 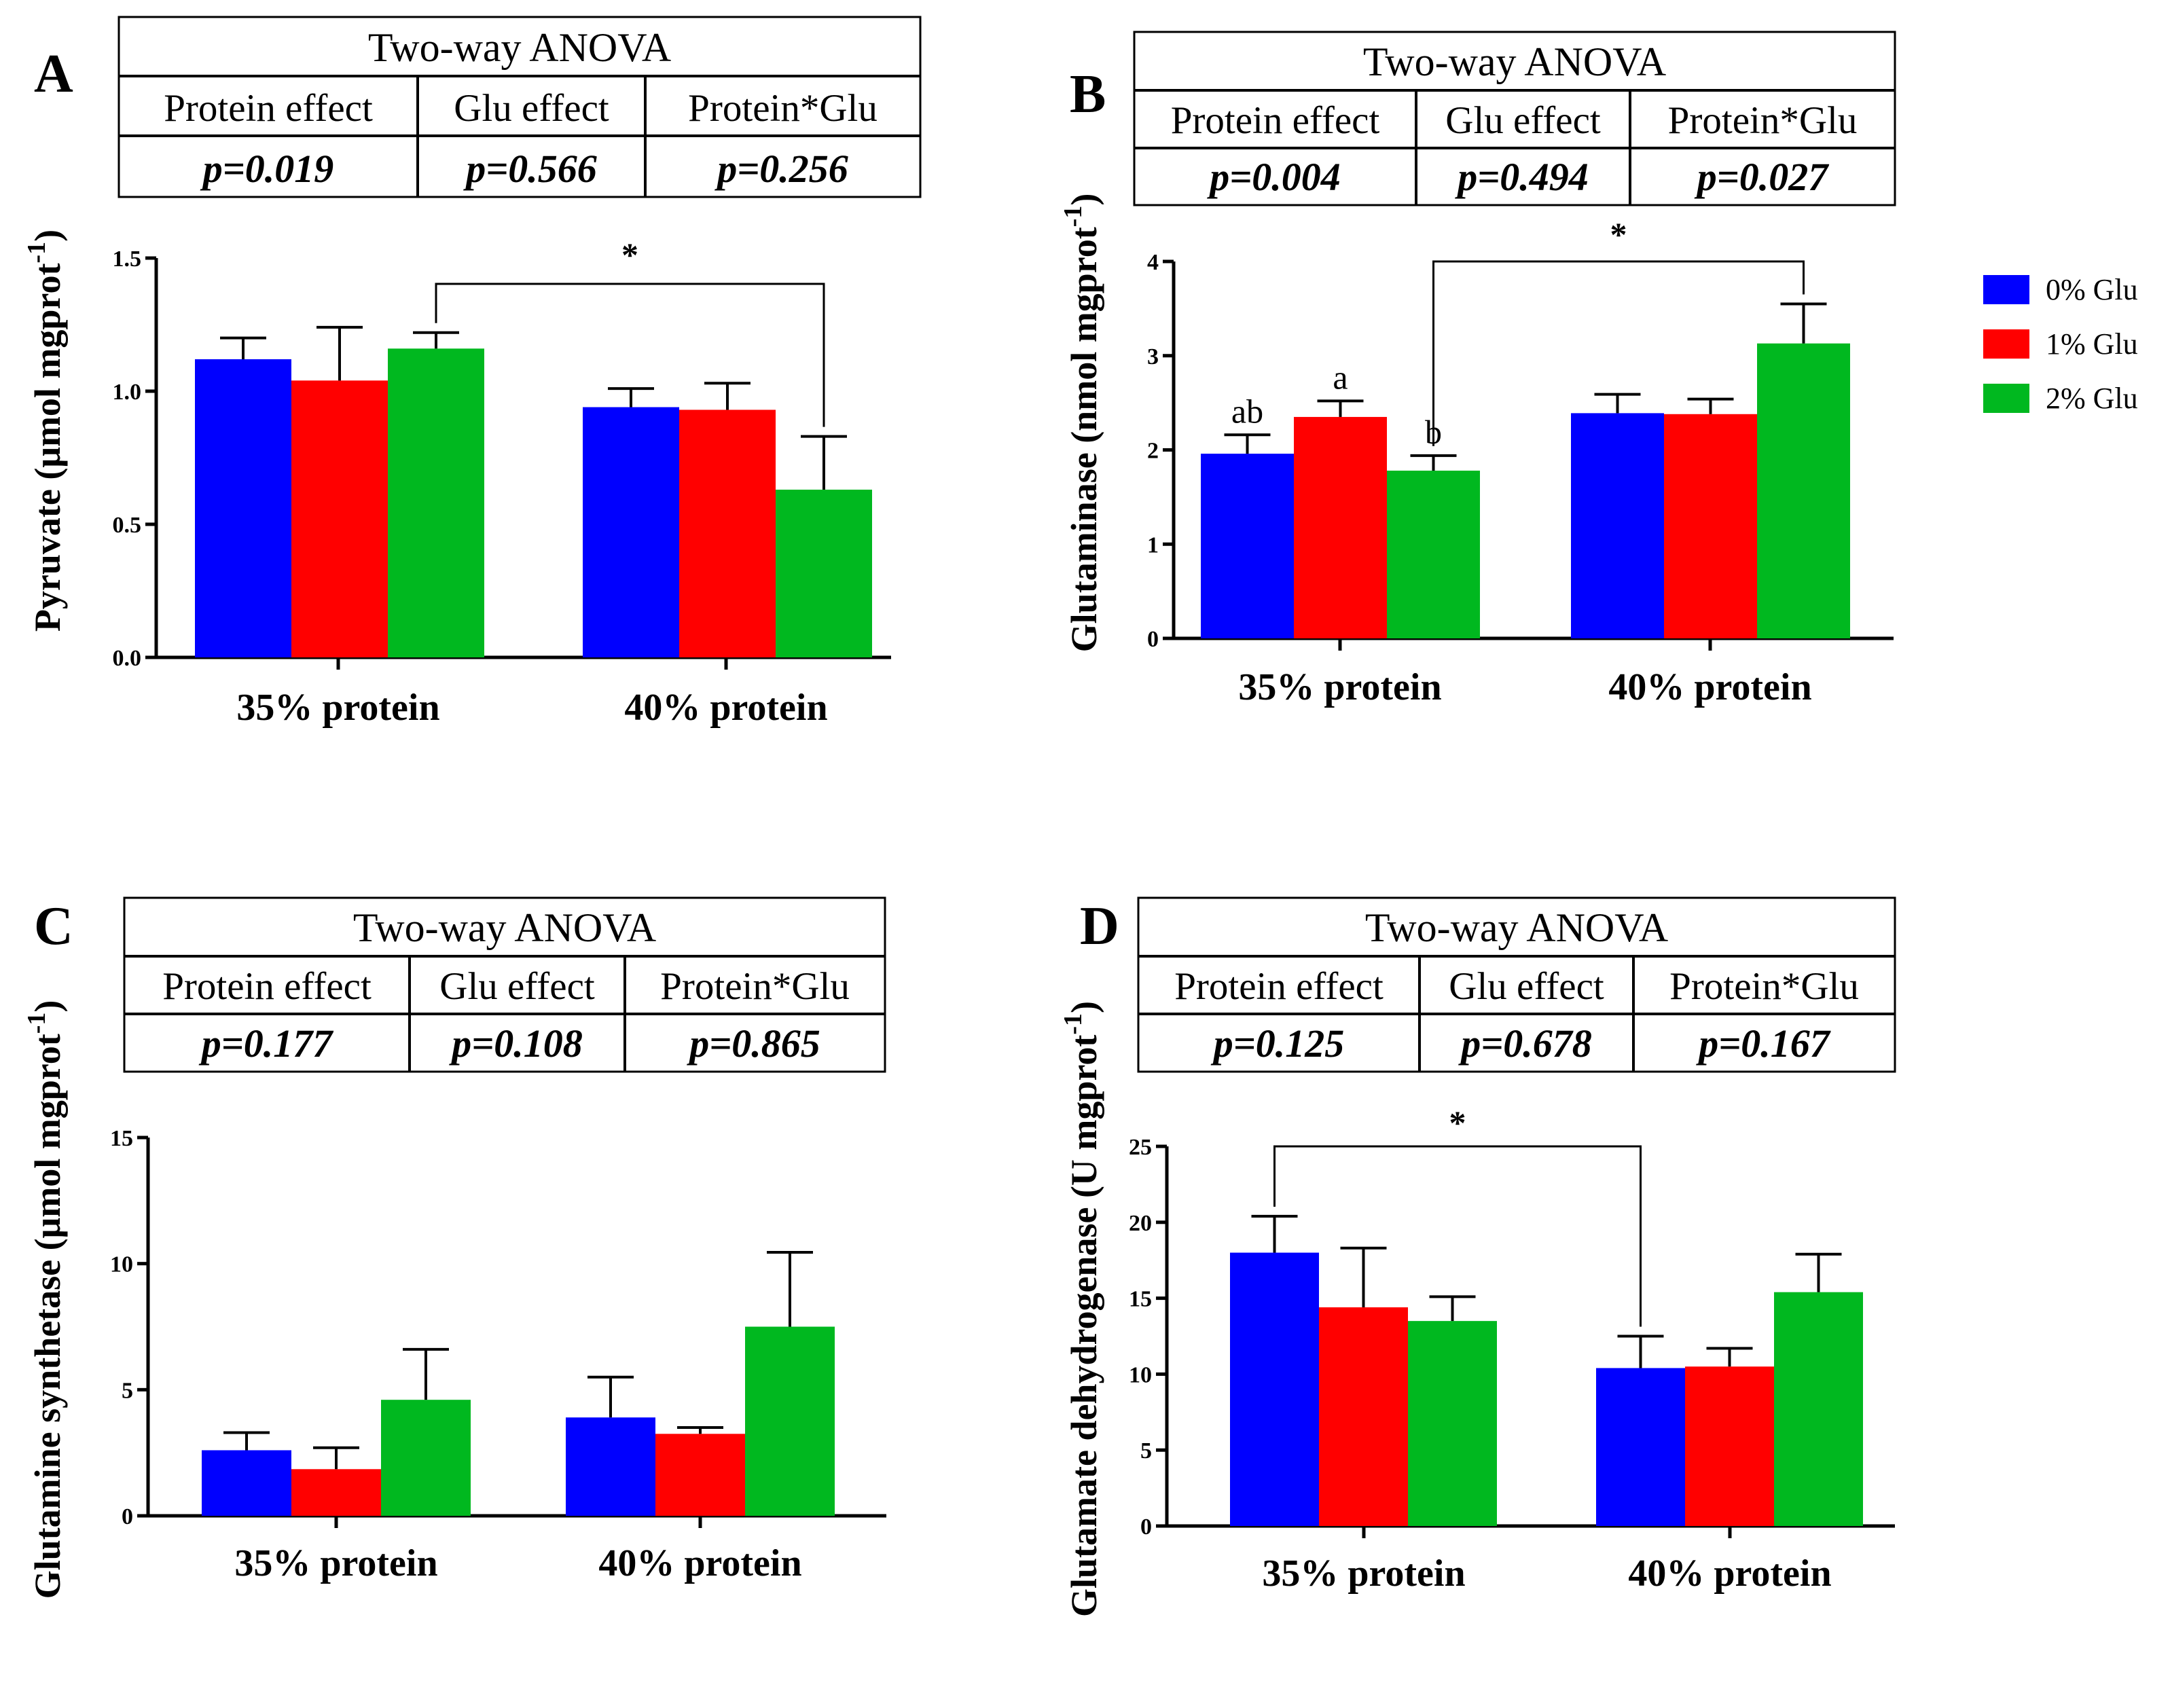 What do you see at coordinates (1300, 1043) in the screenshot?
I see `pvalue-number: 0.125` at bounding box center [1300, 1043].